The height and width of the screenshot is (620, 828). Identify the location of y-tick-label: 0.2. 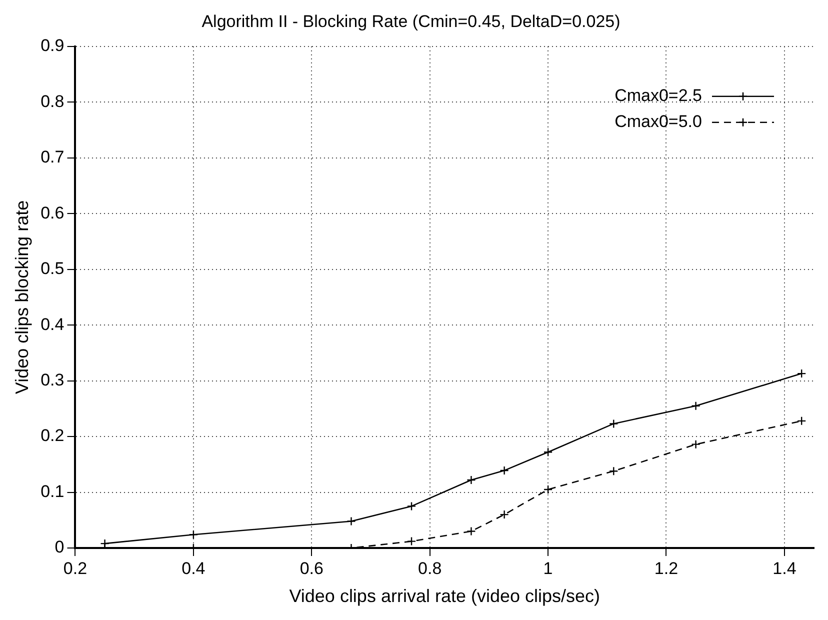
(52, 436).